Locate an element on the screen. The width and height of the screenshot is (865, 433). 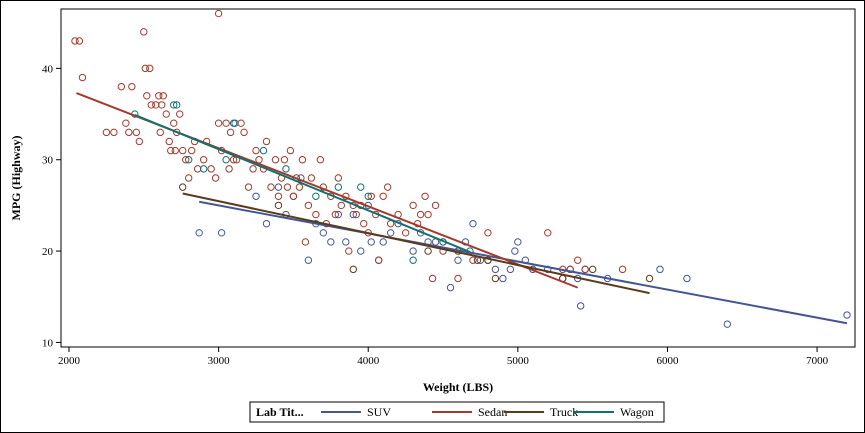
y-tick-label: 30 is located at coordinates (48, 161).